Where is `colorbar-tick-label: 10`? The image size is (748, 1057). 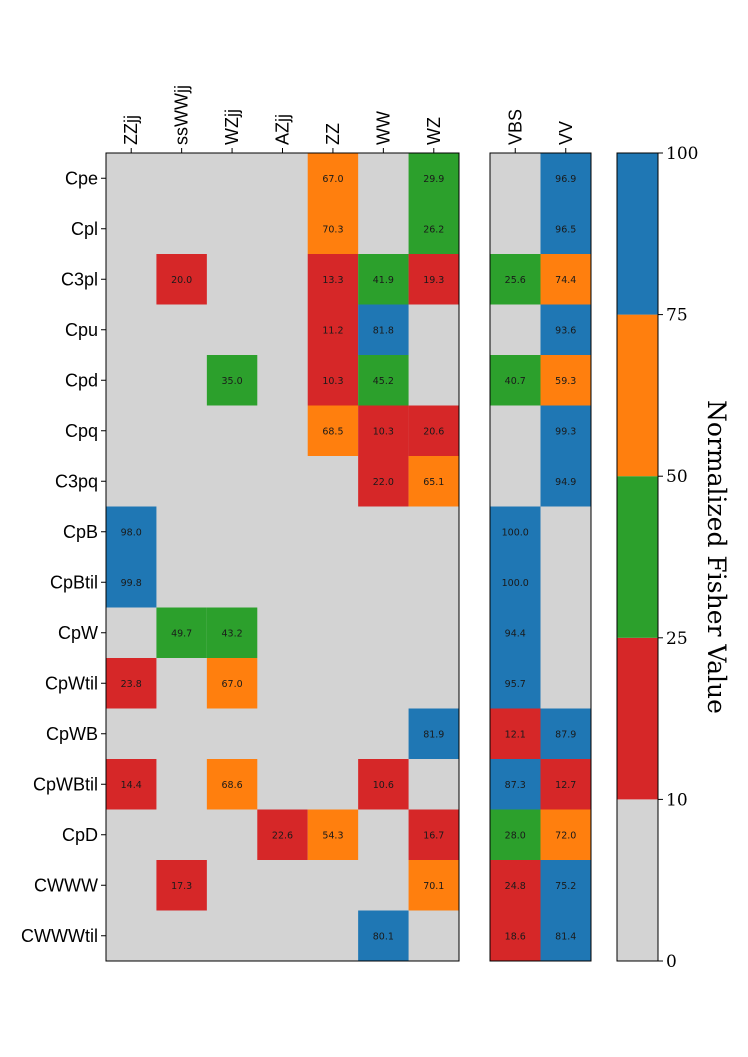 colorbar-tick-label: 10 is located at coordinates (677, 800).